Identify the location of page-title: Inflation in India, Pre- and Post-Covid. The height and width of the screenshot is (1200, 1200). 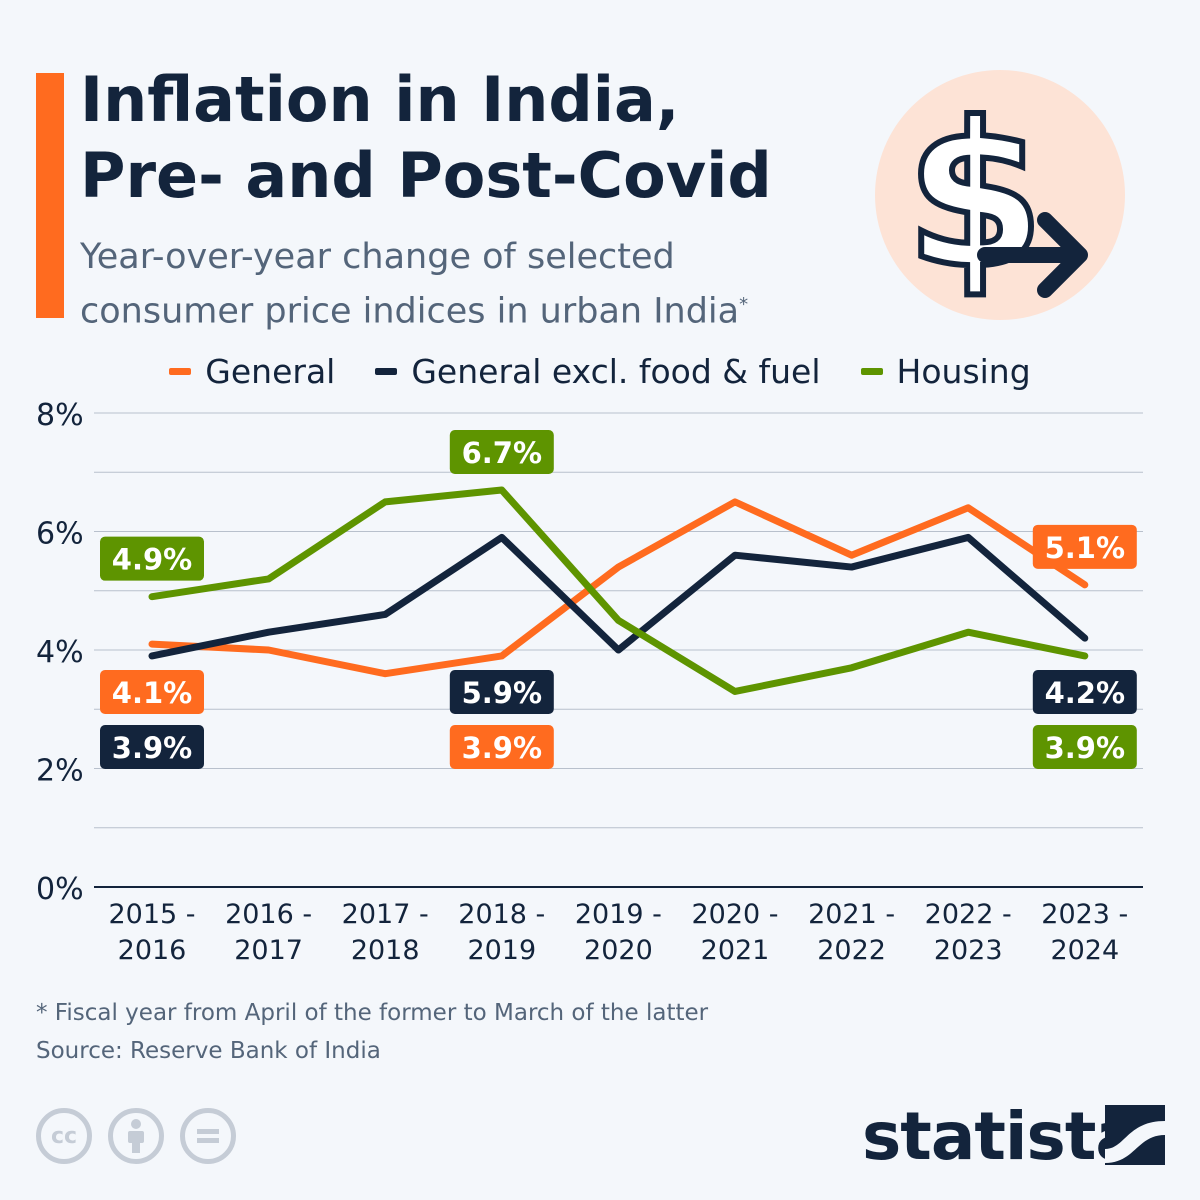
(426, 138).